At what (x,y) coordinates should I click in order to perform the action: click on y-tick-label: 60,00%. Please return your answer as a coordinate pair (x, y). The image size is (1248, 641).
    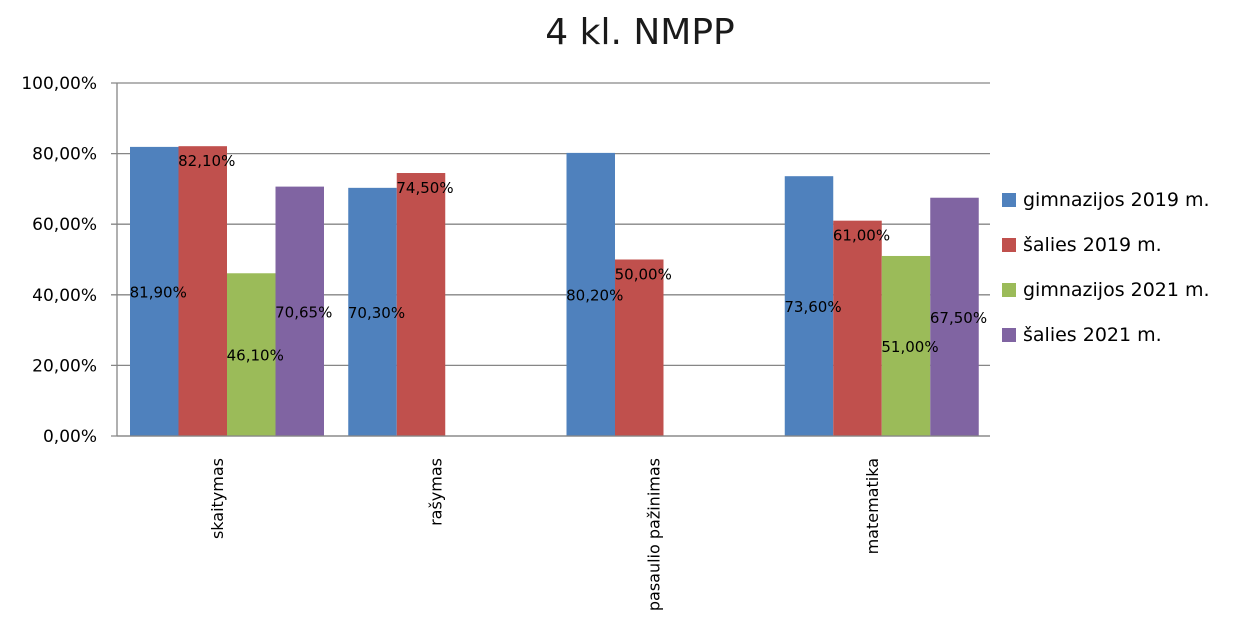
    Looking at the image, I should click on (64, 225).